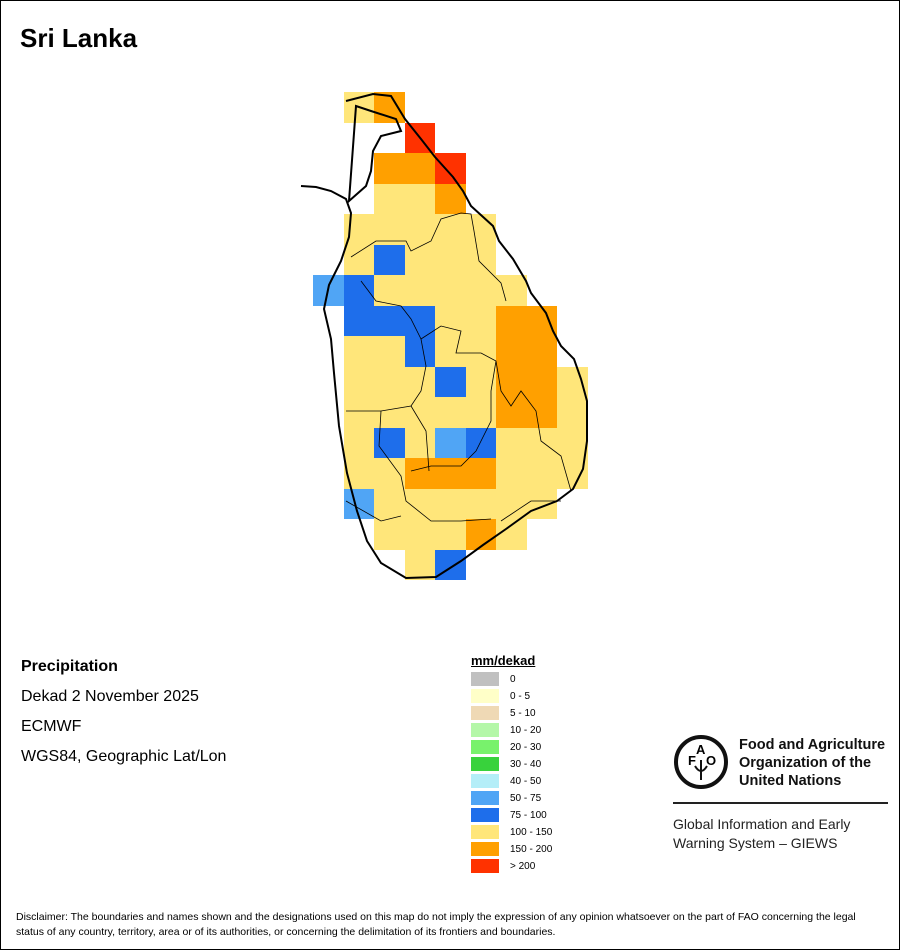  What do you see at coordinates (493, 679) in the screenshot?
I see `legend-item: 0` at bounding box center [493, 679].